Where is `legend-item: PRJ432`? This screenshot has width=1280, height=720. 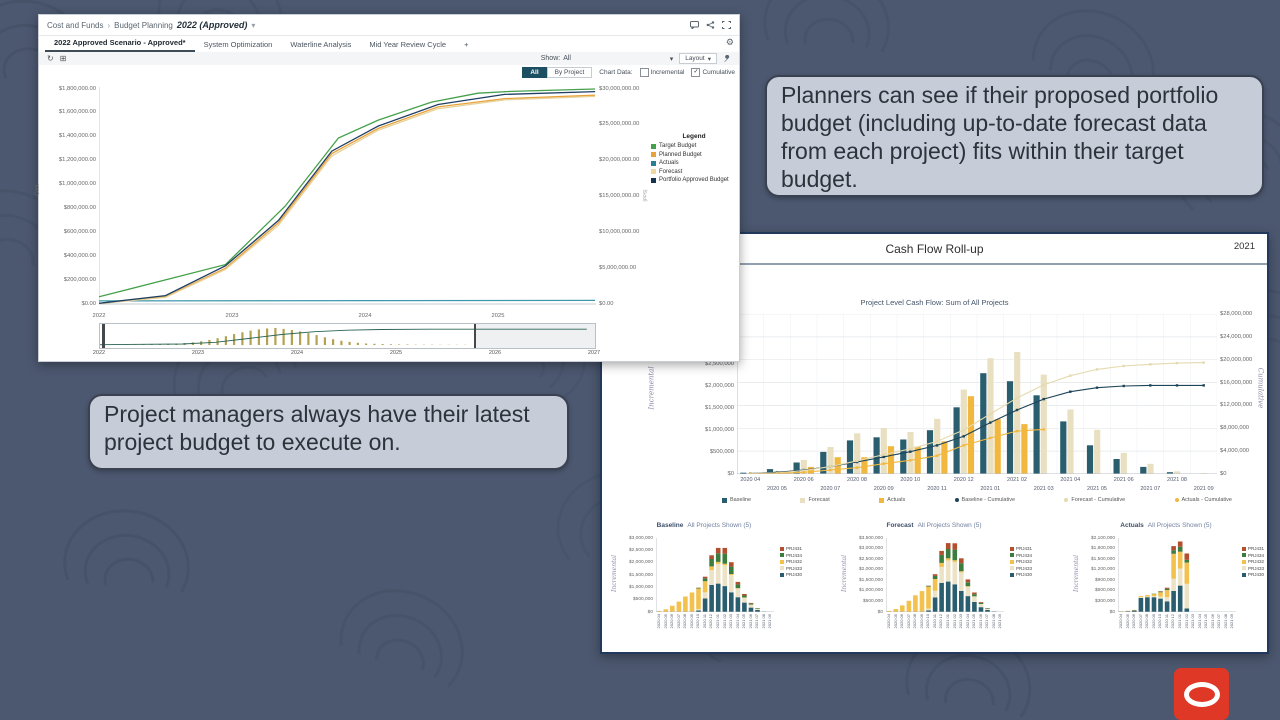 legend-item: PRJ432 is located at coordinates (791, 561).